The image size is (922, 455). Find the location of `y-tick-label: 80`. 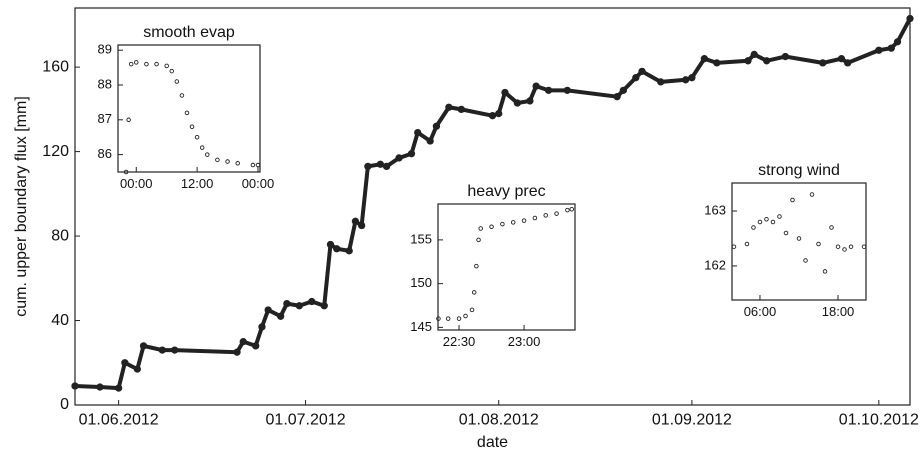

y-tick-label: 80 is located at coordinates (60, 235).